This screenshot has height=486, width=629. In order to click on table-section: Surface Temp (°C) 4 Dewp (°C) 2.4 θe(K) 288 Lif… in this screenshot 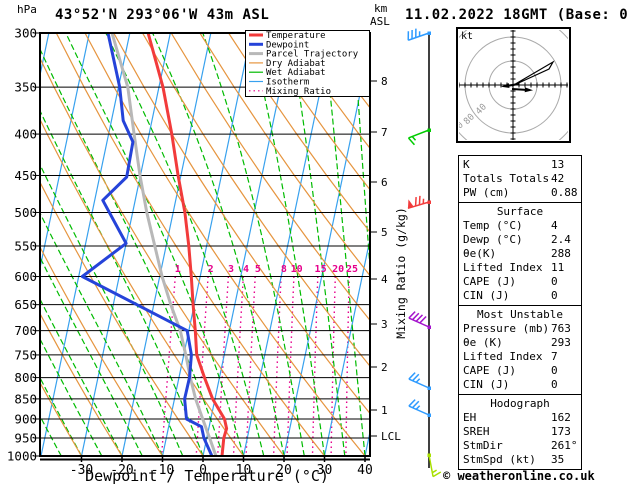, I will do `click(520, 254)`.